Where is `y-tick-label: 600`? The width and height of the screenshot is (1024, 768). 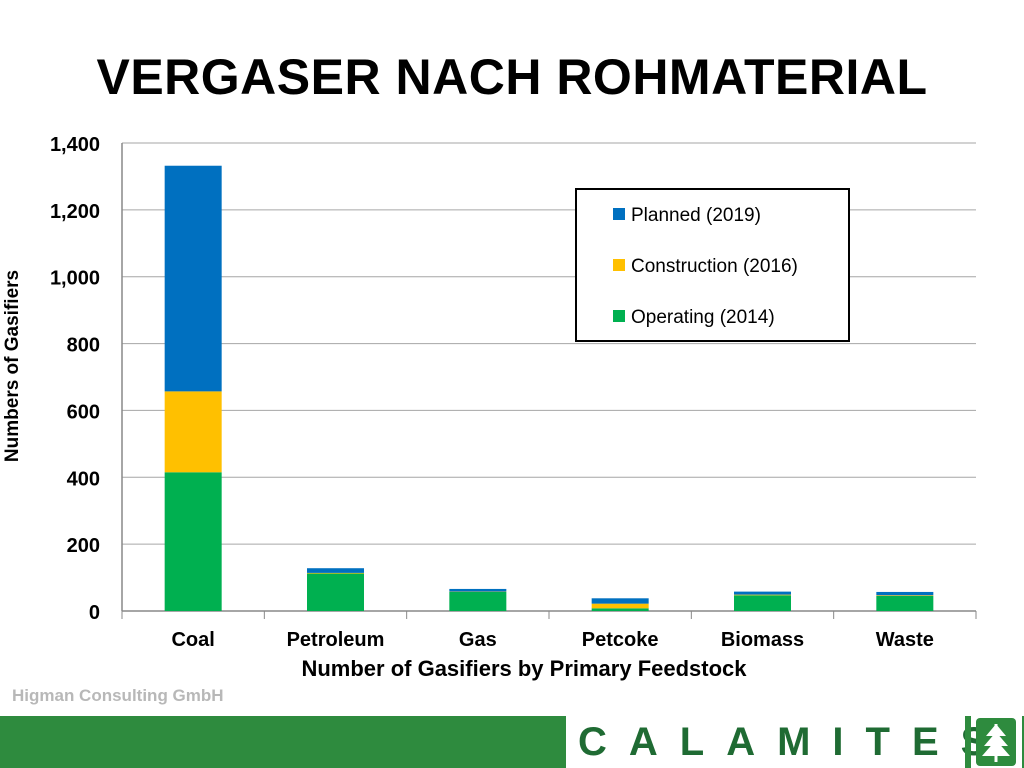
y-tick-label: 600 is located at coordinates (83, 412).